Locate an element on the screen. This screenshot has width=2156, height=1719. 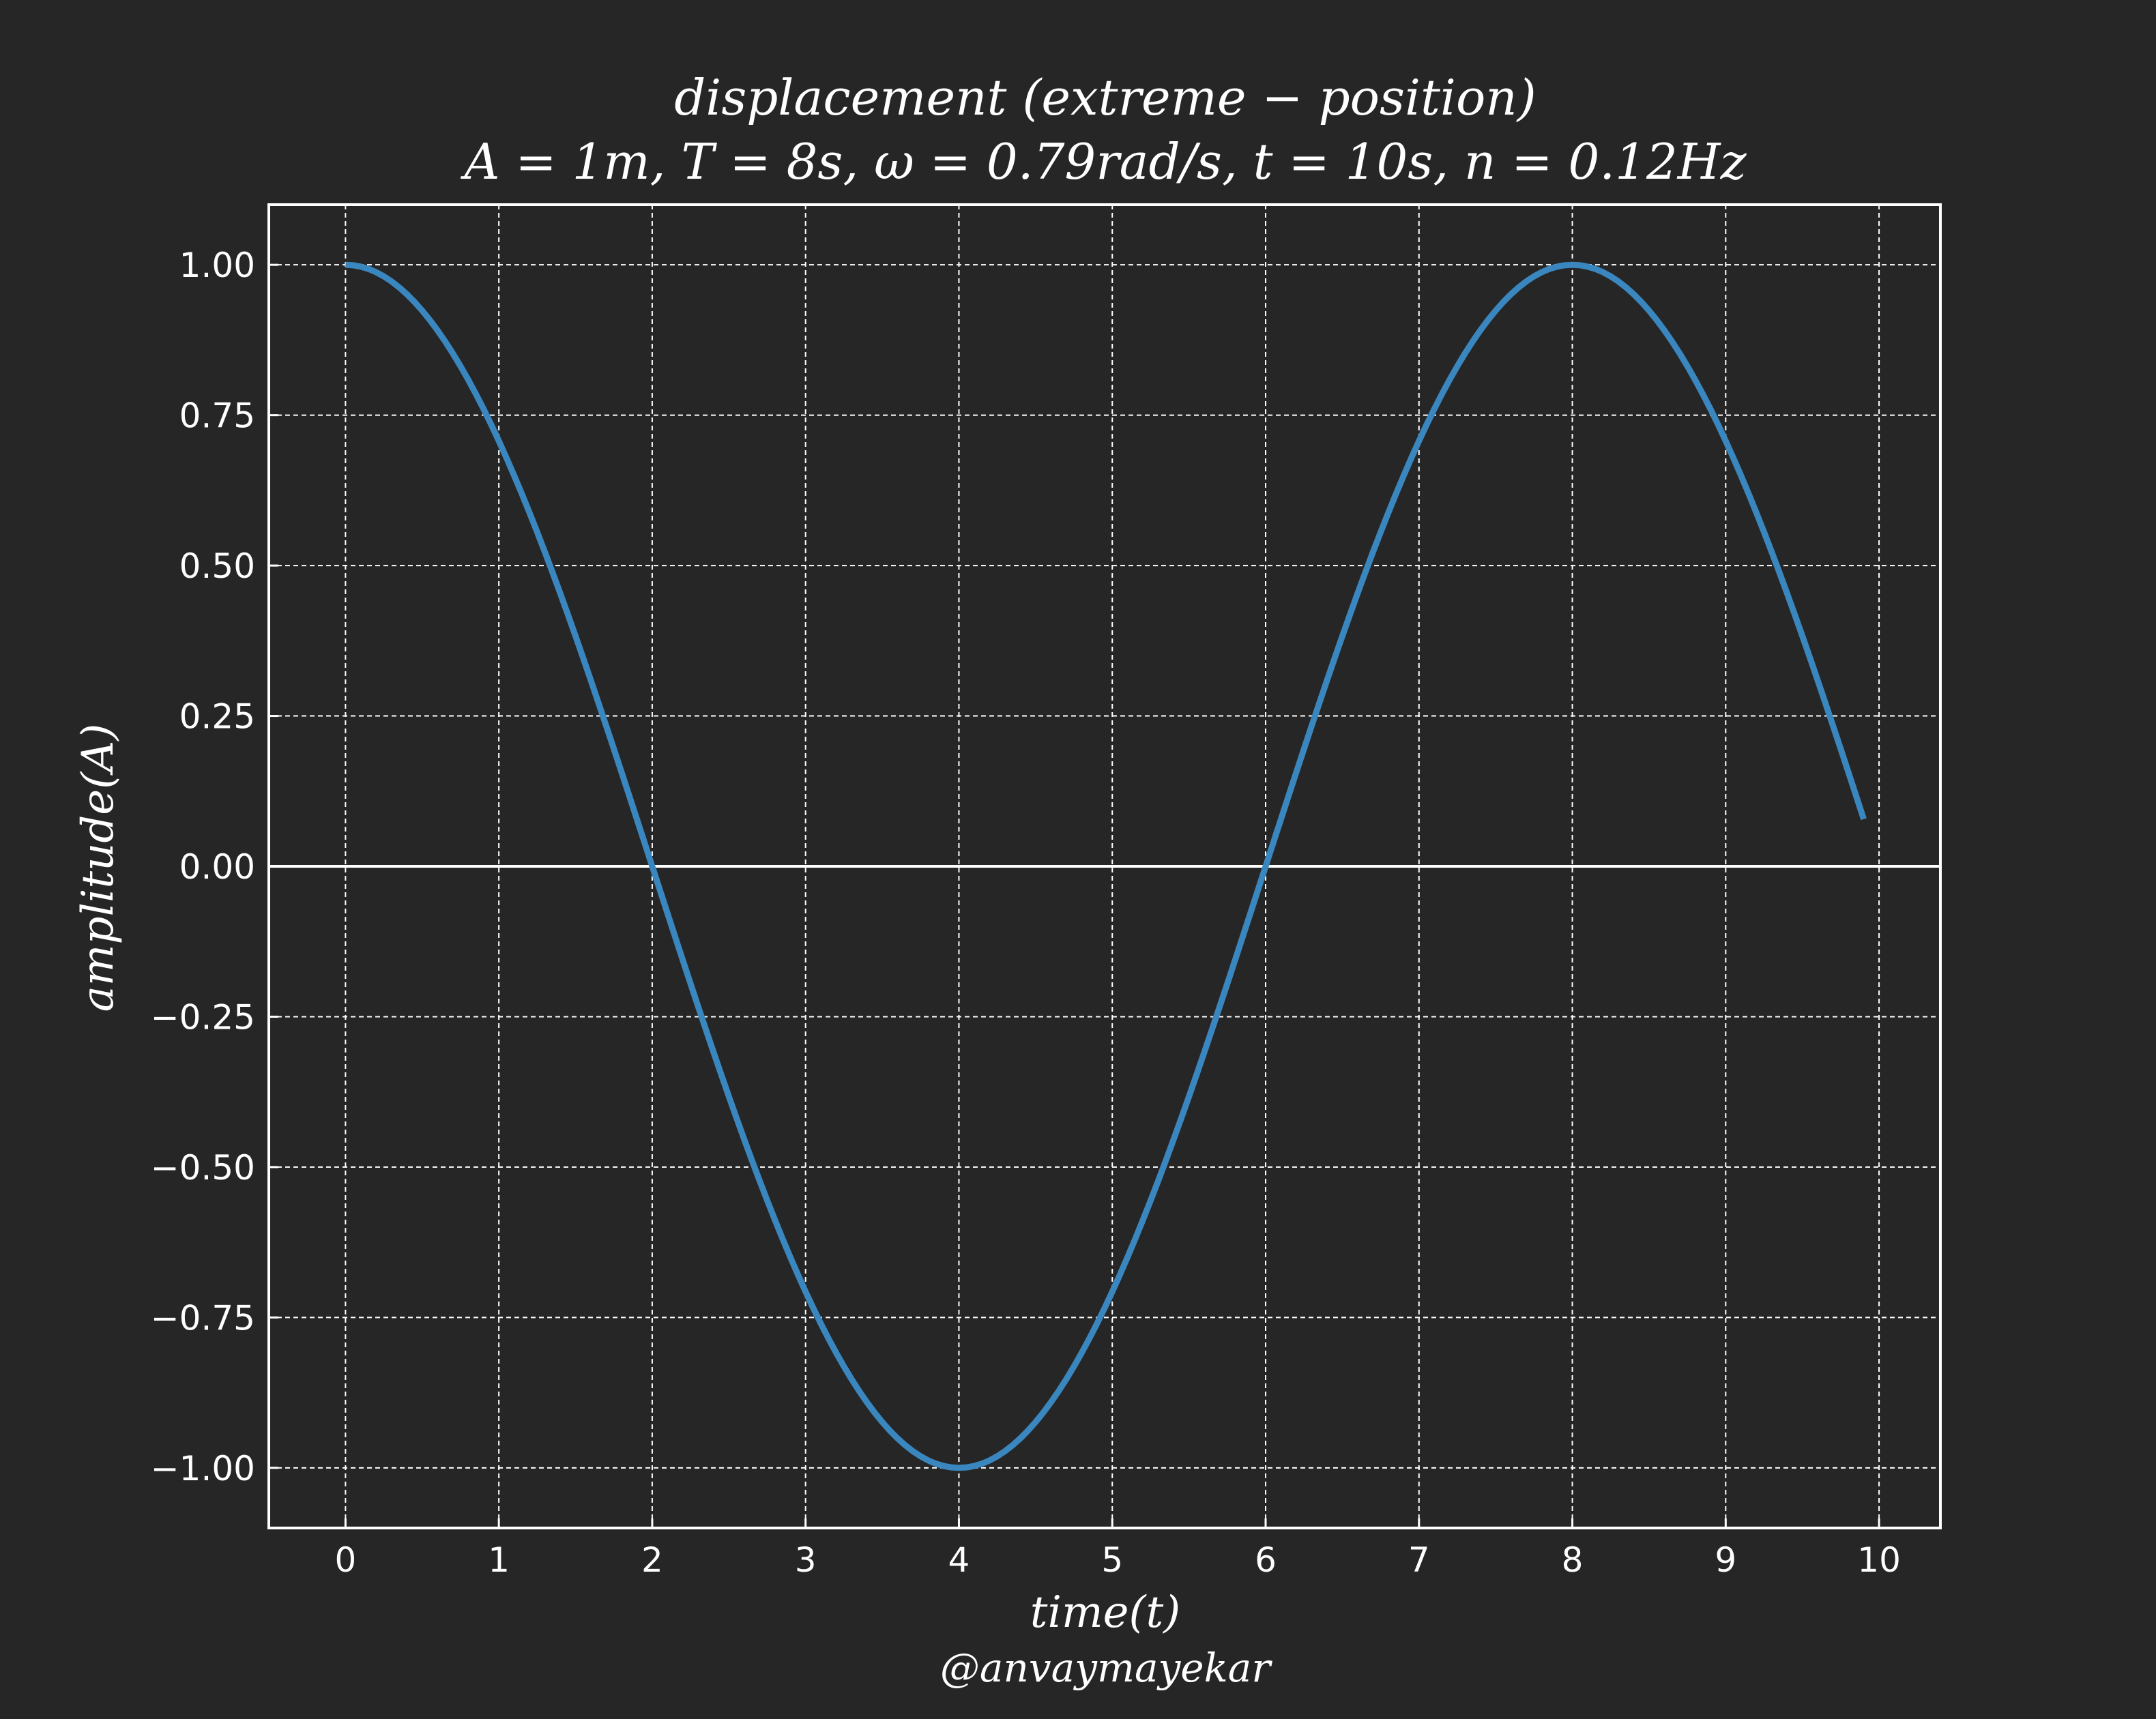
y-tick-label: 0.50 is located at coordinates (217, 566).